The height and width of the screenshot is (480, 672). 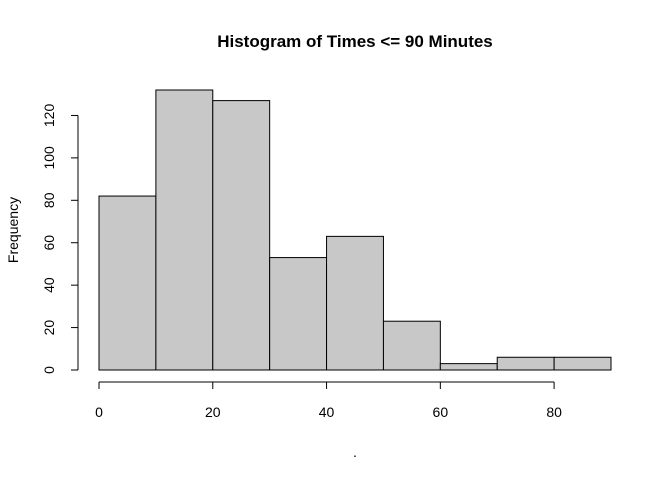 I want to click on x-axis-label: ., so click(x=355, y=452).